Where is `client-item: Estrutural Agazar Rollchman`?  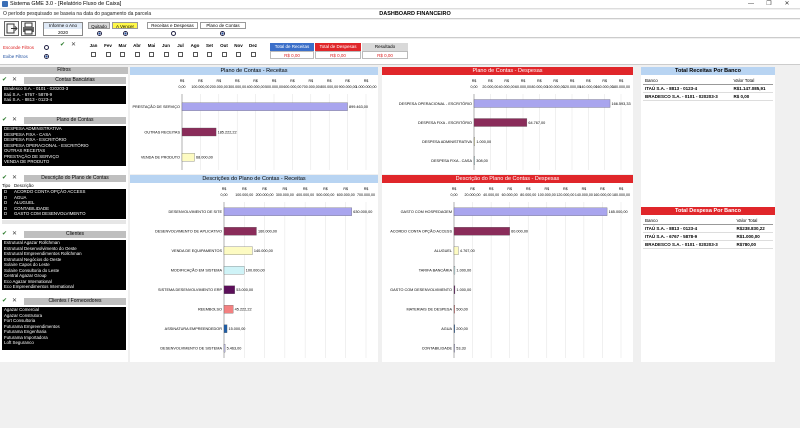
client-item: Estrutural Agazar Rollchman is located at coordinates (32, 242).